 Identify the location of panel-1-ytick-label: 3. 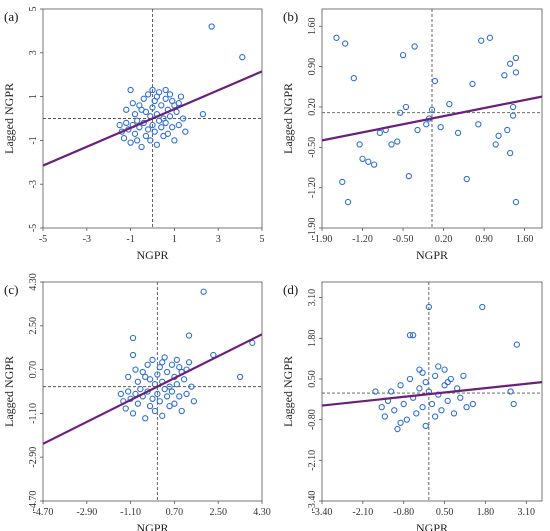
(33, 52).